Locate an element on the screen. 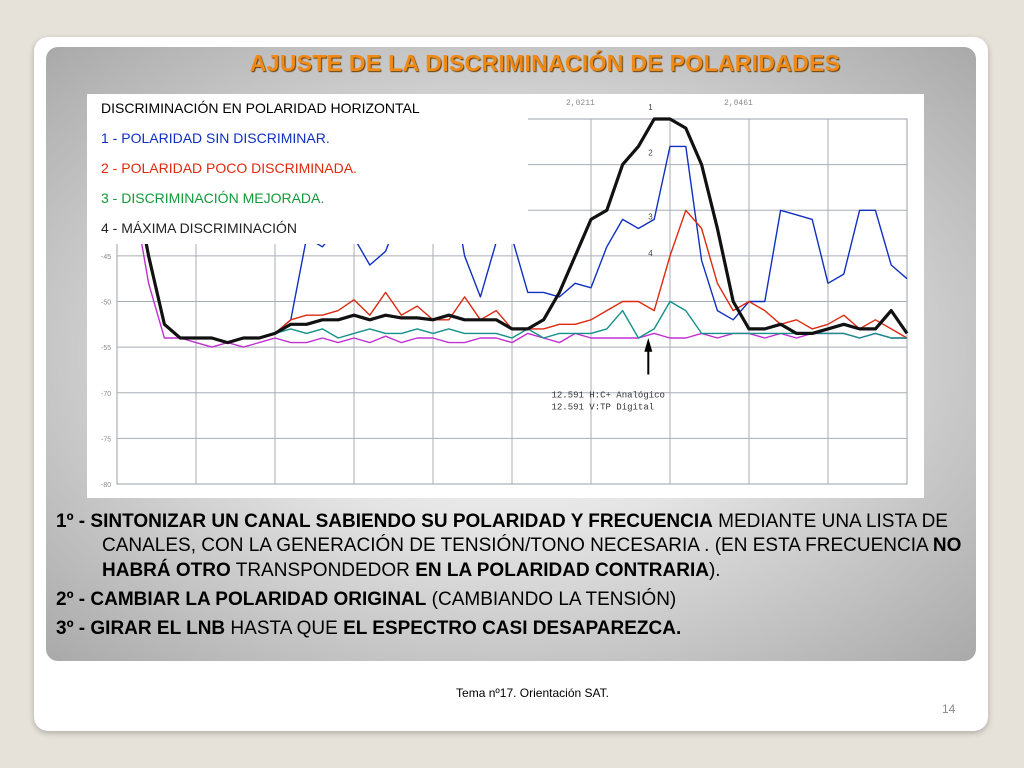 The image size is (1024, 768). step-3-heading: 3º - GIRAR EL LNB is located at coordinates (141, 629).